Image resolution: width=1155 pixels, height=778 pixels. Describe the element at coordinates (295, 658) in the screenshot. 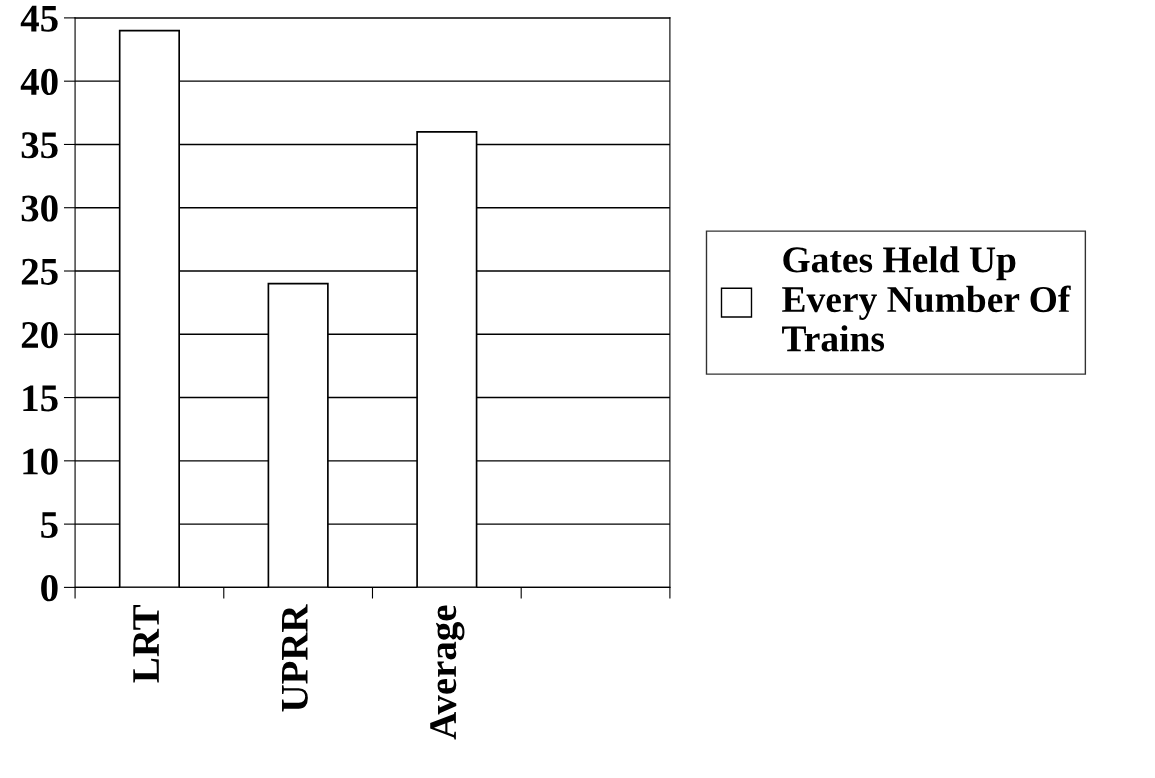

I see `x-tick-label: UPRR` at that location.